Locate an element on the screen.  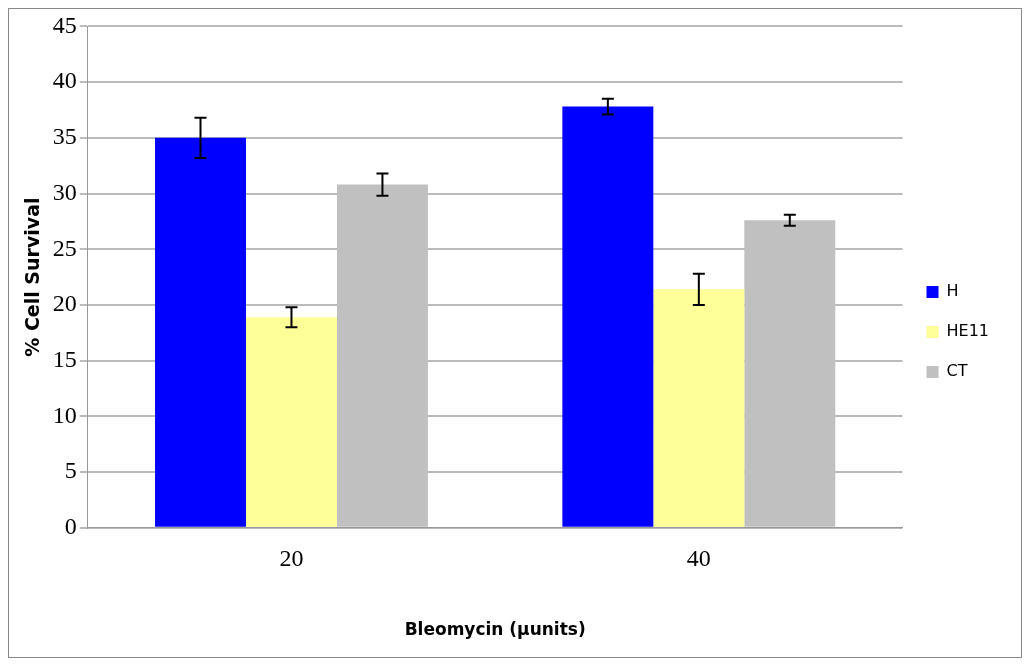
y-tick-label: 10 is located at coordinates (64, 414).